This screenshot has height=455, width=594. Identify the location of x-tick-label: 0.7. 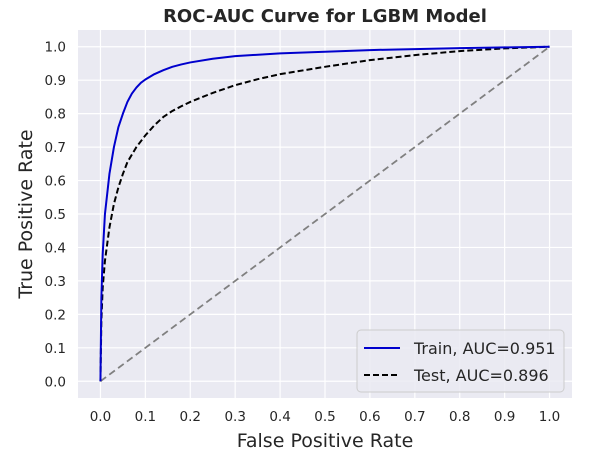
(414, 417).